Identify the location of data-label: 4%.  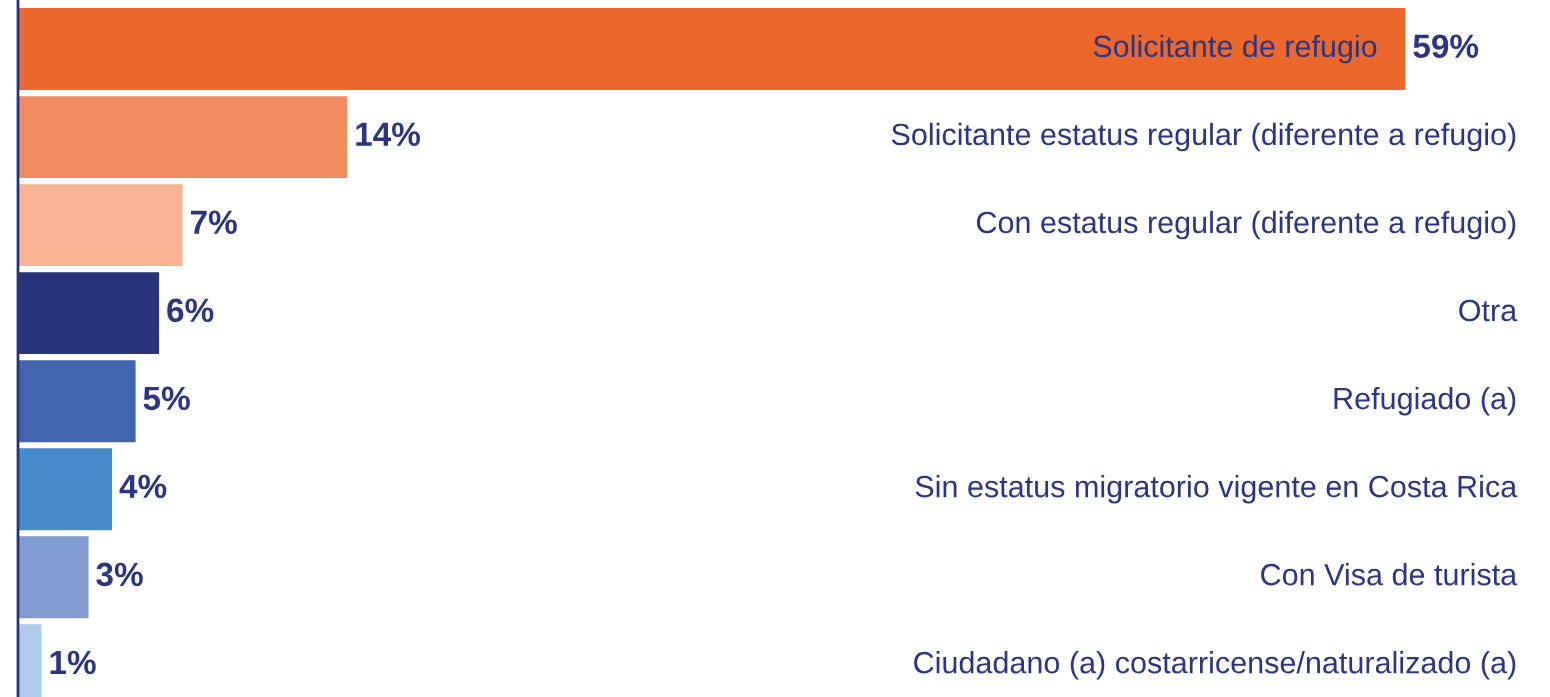
(143, 486).